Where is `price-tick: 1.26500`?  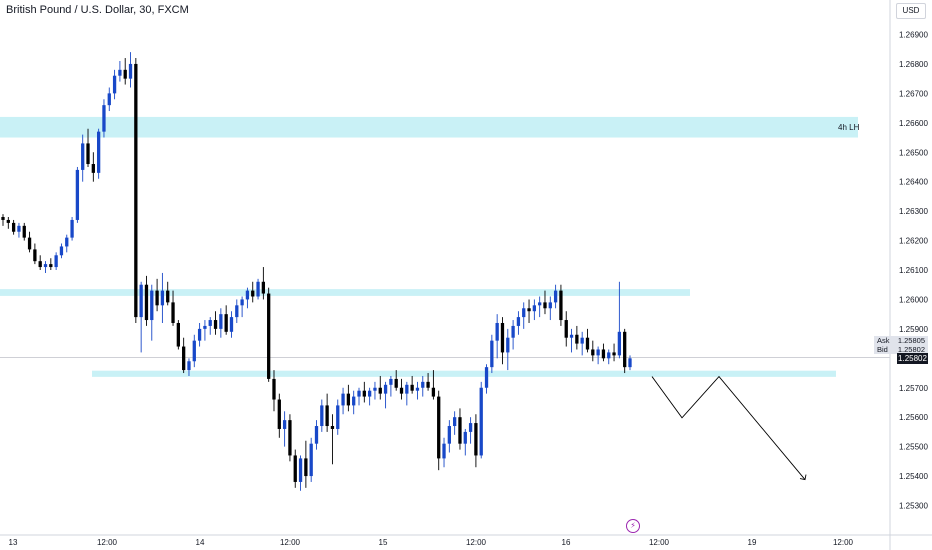 price-tick: 1.26500 is located at coordinates (913, 152).